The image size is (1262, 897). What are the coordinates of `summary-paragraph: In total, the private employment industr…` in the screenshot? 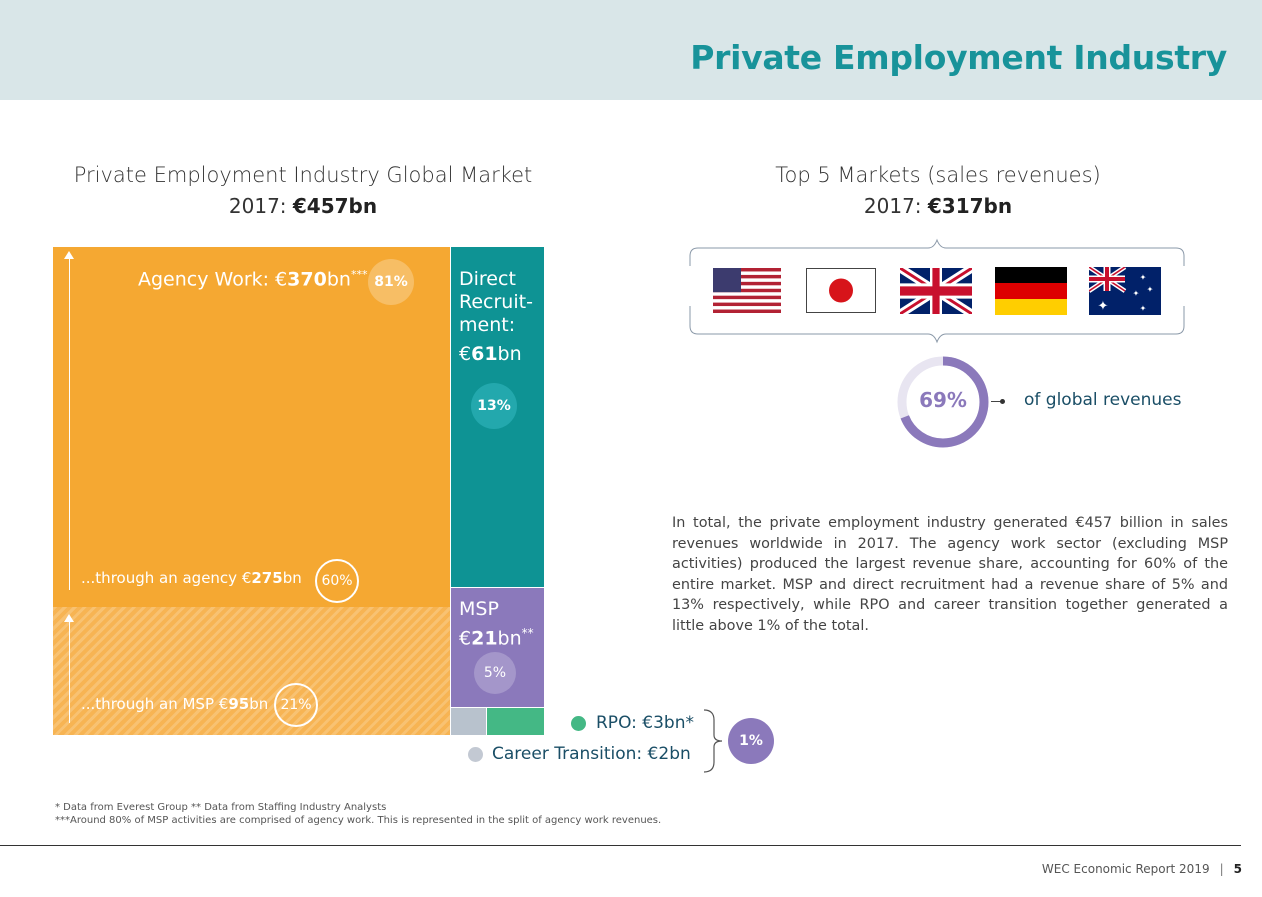 It's located at (950, 574).